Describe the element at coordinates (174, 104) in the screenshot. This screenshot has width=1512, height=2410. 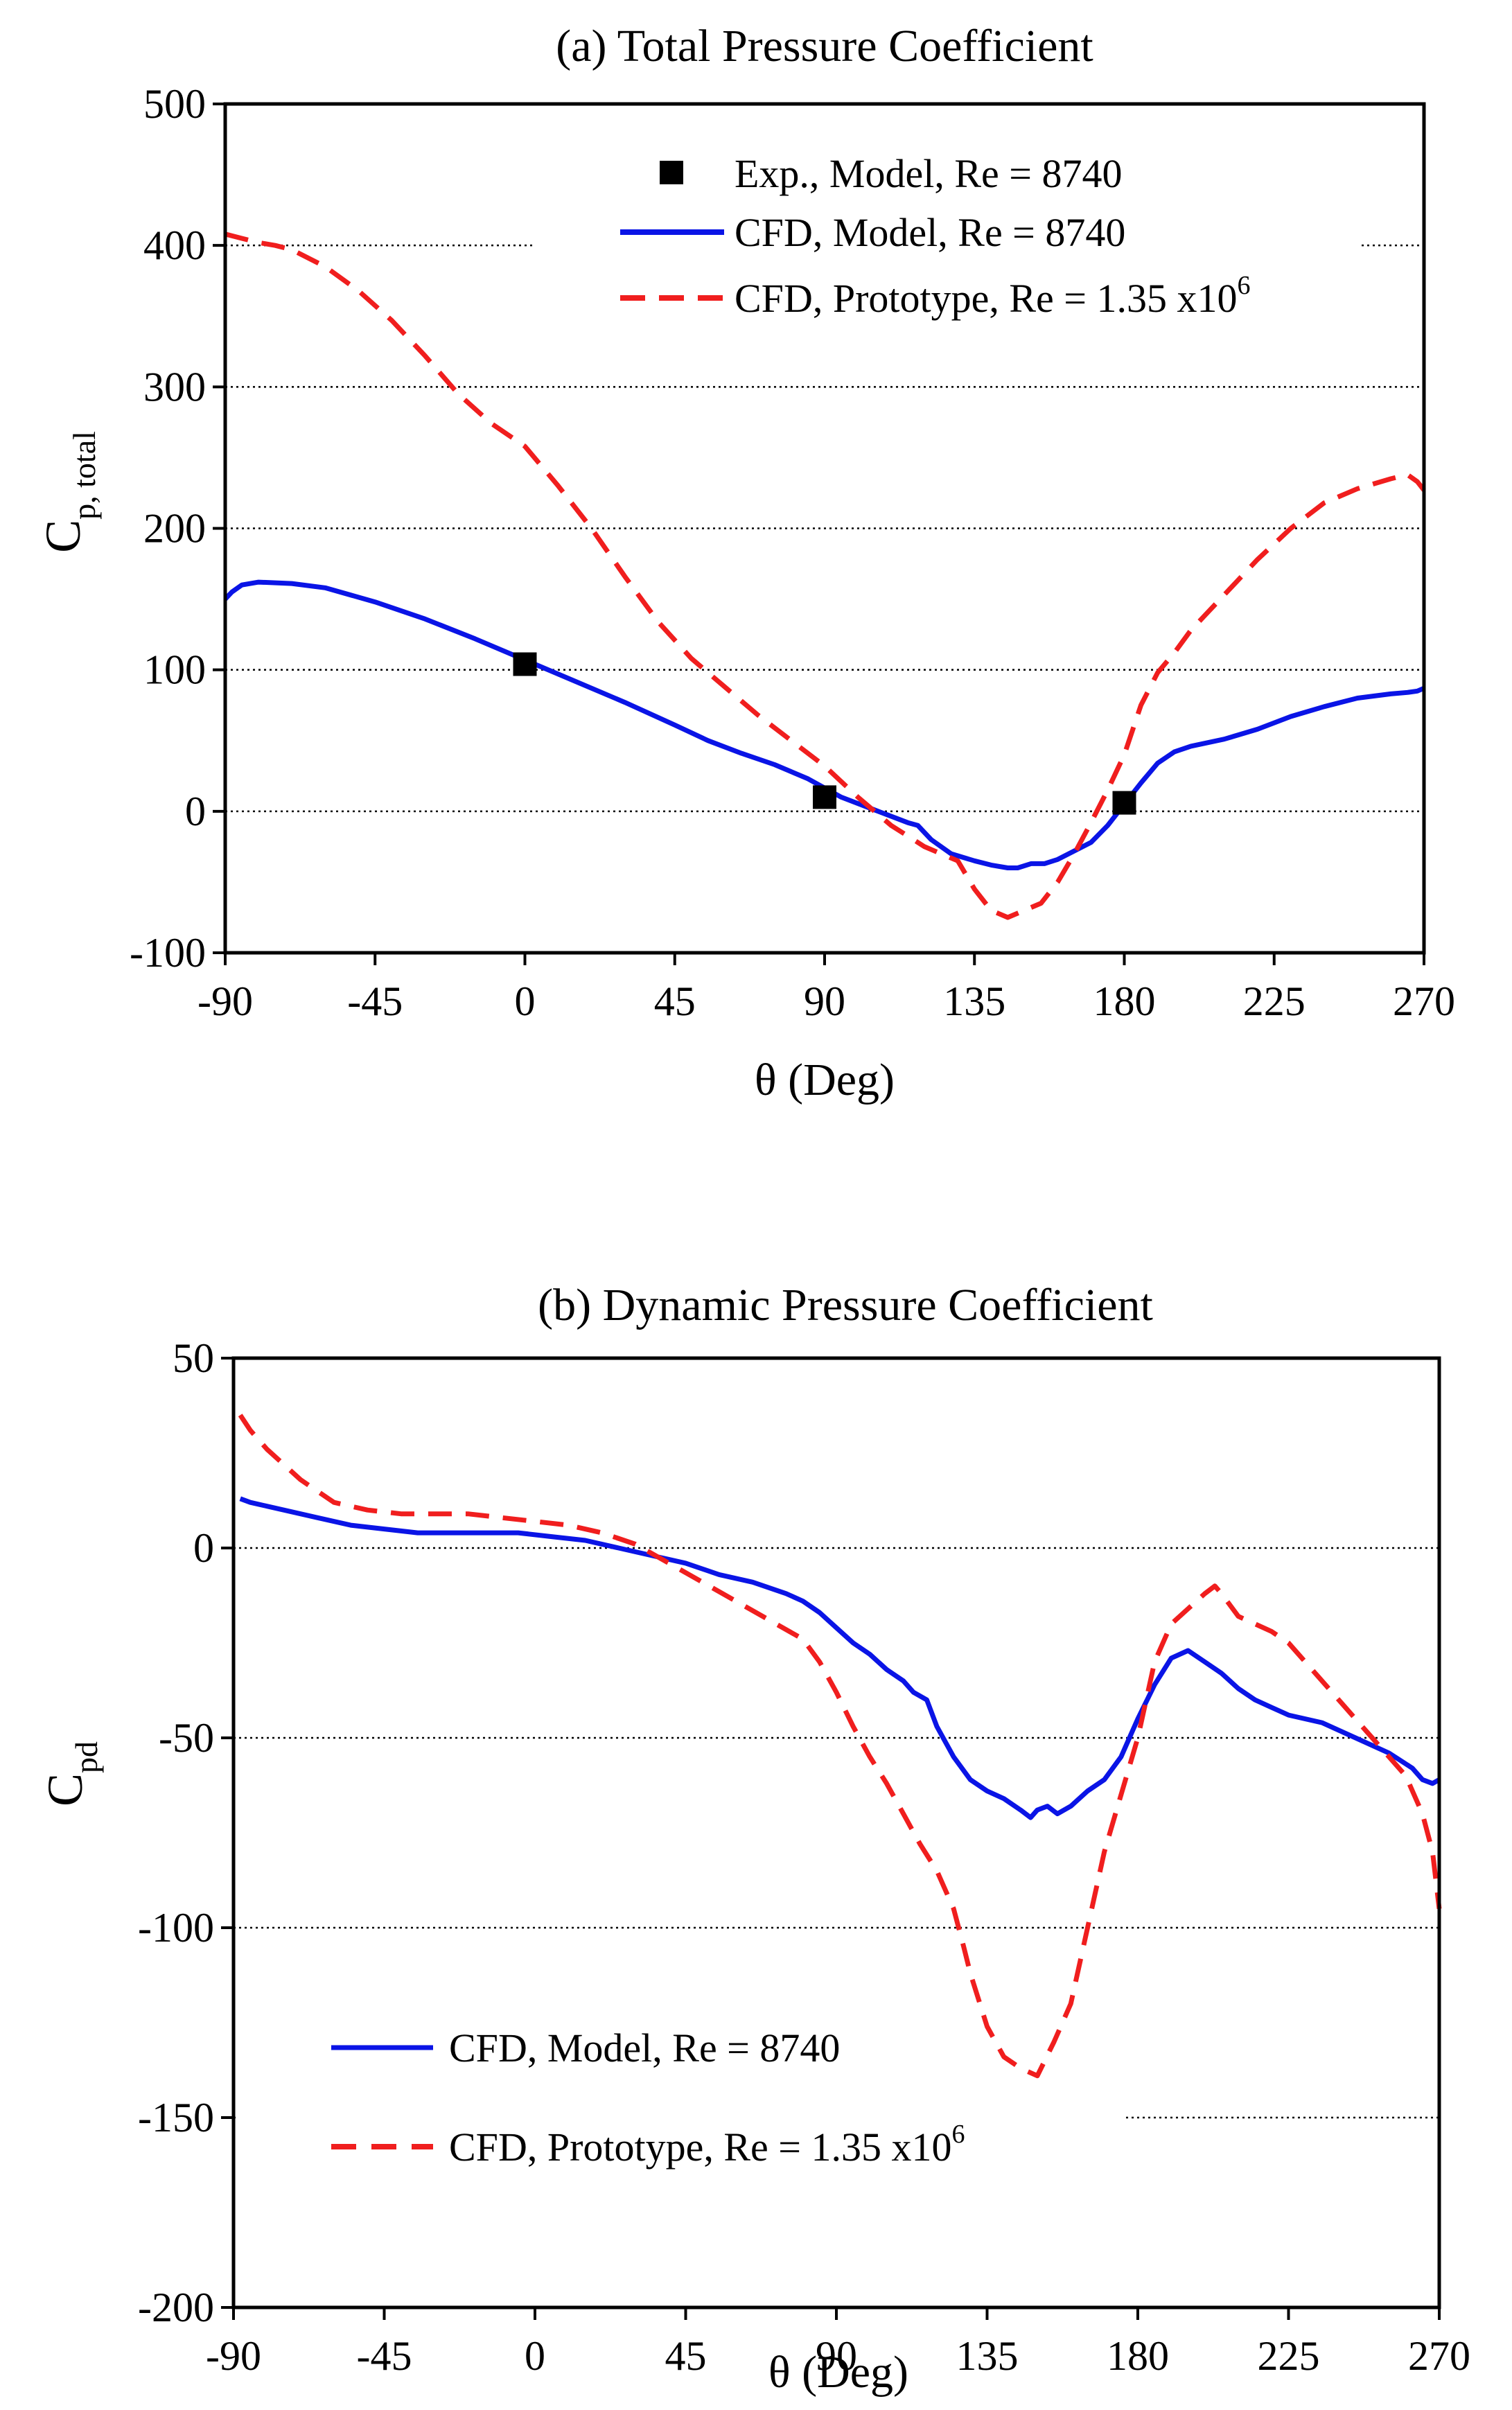
I see `y-tick-label: 500` at that location.